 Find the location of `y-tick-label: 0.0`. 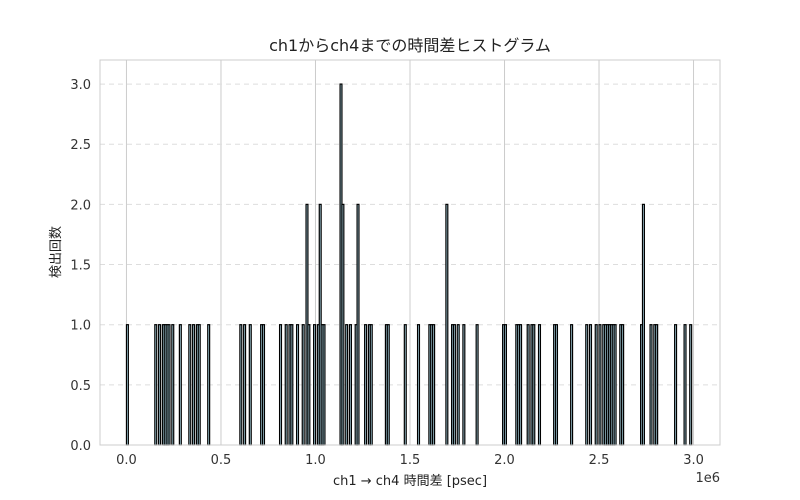

y-tick-label: 0.0 is located at coordinates (80, 446).